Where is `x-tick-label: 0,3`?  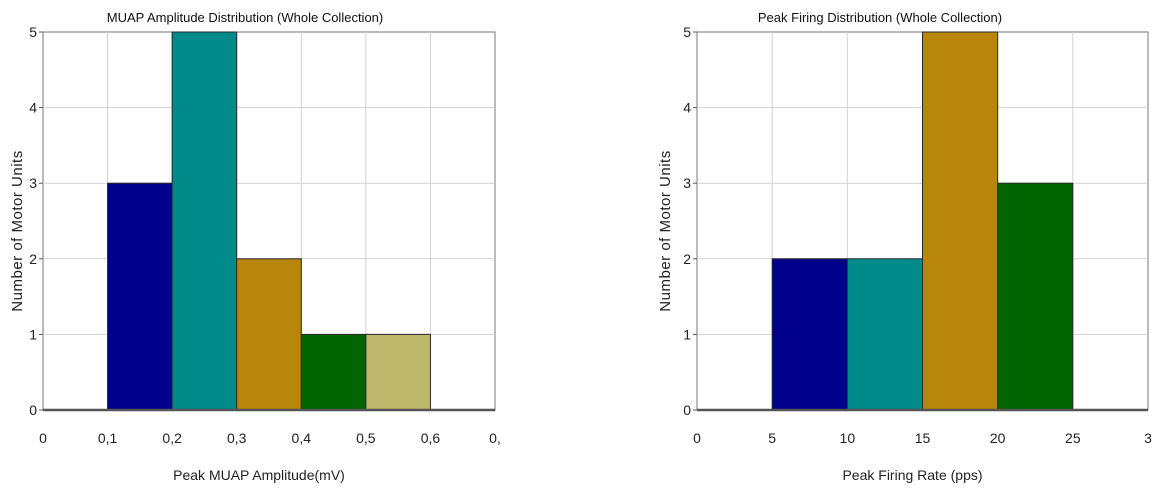 x-tick-label: 0,3 is located at coordinates (237, 438).